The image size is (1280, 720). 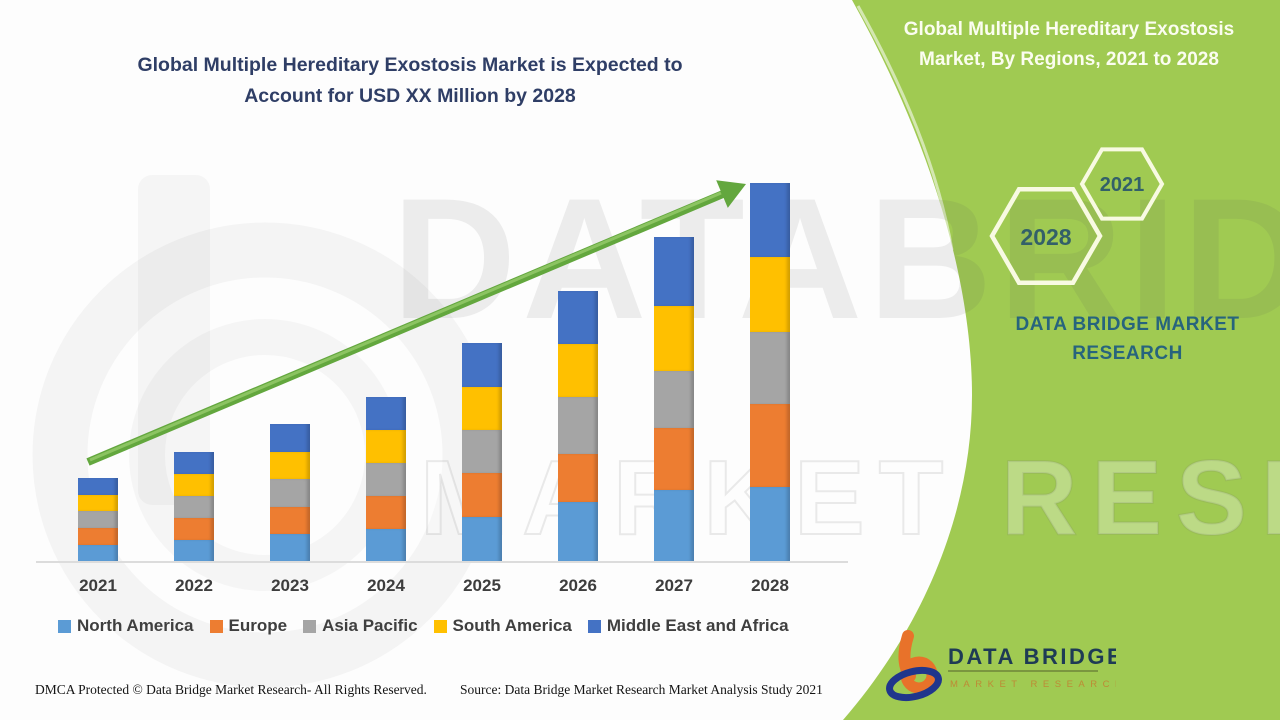 What do you see at coordinates (770, 368) in the screenshot?
I see `bar-2028-asia-pacific` at bounding box center [770, 368].